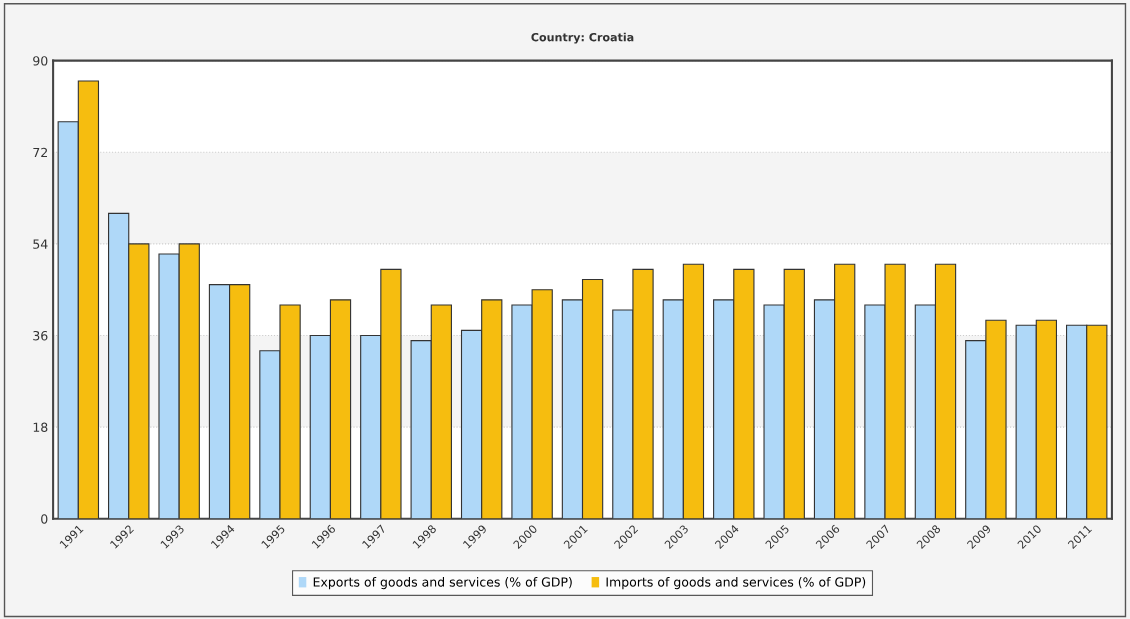 The width and height of the screenshot is (1130, 619). I want to click on legend-label: Exports of goods and services (% of GDP), so click(442, 583).